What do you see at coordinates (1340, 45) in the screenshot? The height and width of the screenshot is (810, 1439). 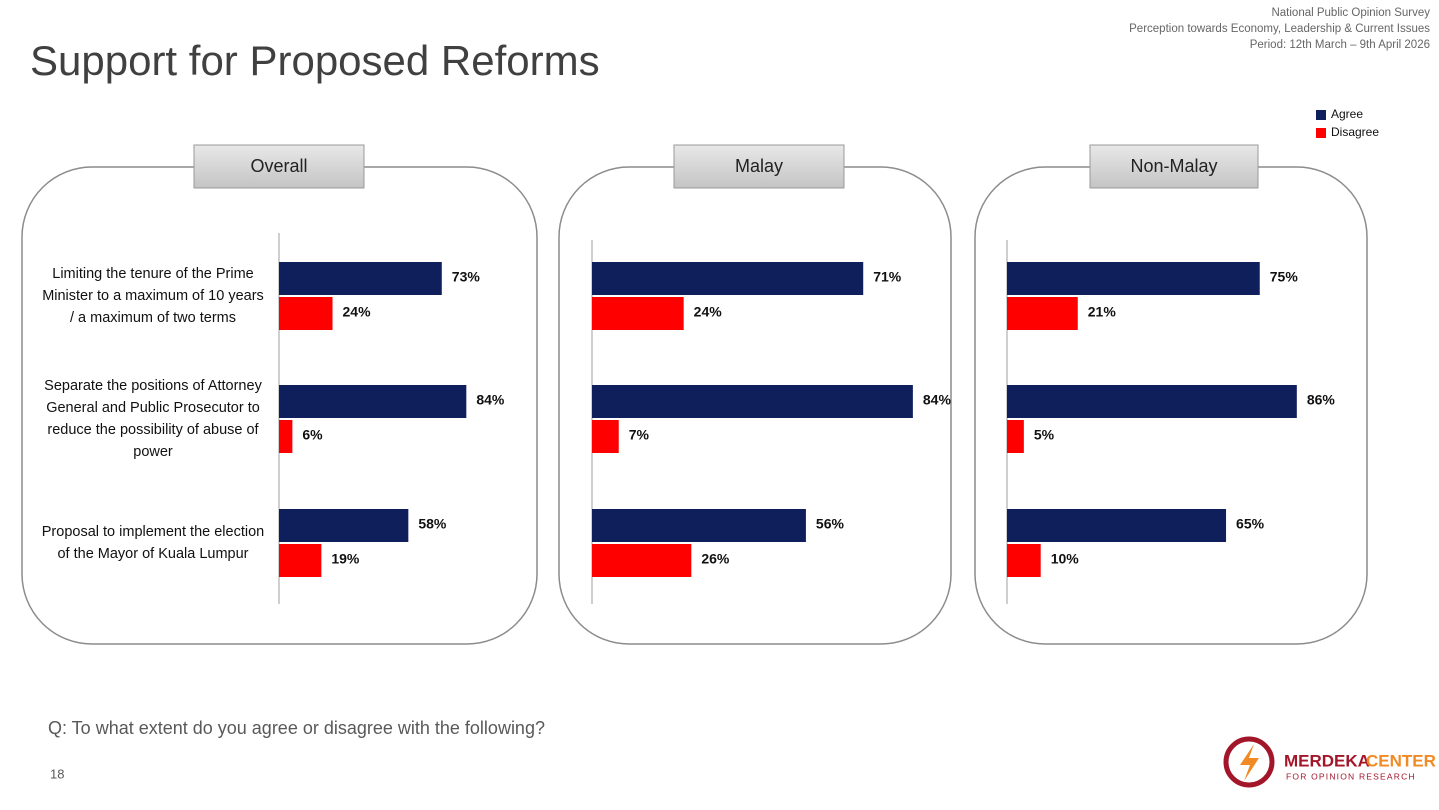 I see `header-period: Period: 12th March – 9th April 2026` at bounding box center [1340, 45].